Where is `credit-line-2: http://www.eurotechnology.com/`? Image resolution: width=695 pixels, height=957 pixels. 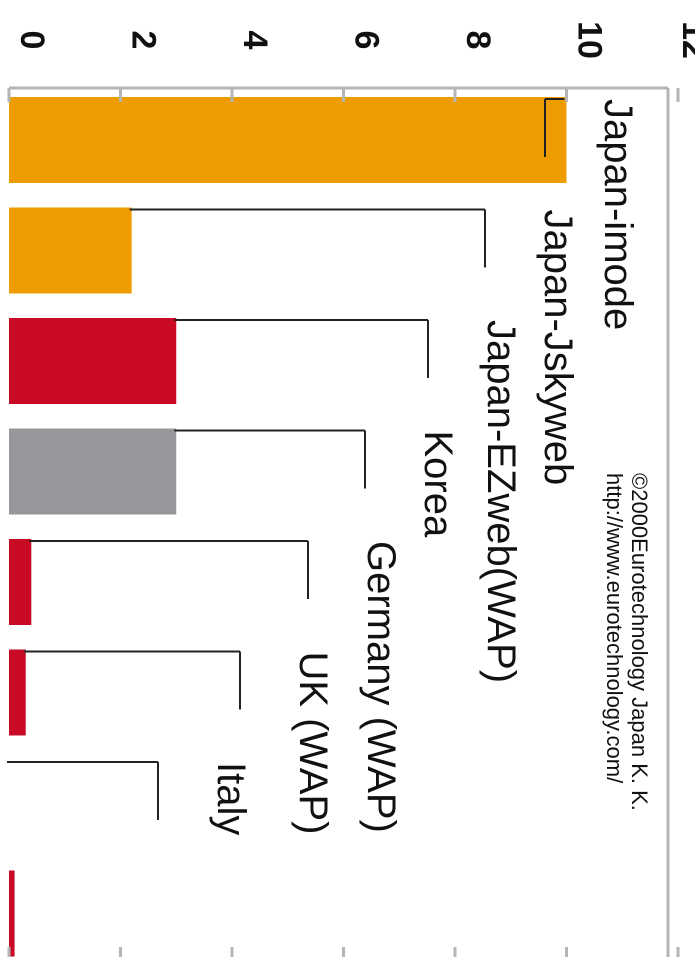
credit-line-2: http://www.eurotechnology.com/ is located at coordinates (614, 628).